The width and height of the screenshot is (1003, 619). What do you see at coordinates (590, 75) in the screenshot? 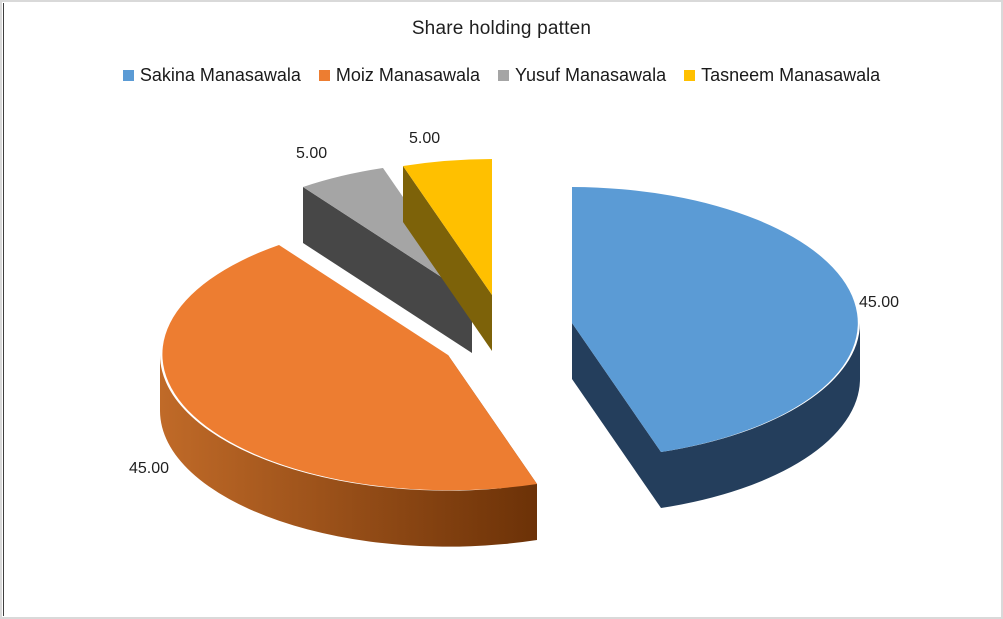
I see `legend-label-yusuf: Yusuf Manasawala` at bounding box center [590, 75].